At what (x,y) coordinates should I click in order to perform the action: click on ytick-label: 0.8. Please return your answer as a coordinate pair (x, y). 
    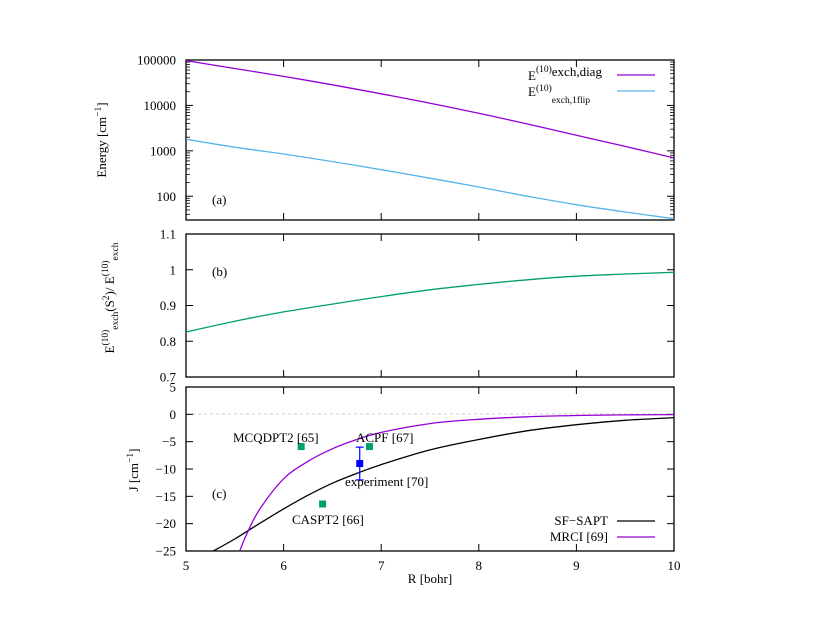
    Looking at the image, I should click on (168, 341).